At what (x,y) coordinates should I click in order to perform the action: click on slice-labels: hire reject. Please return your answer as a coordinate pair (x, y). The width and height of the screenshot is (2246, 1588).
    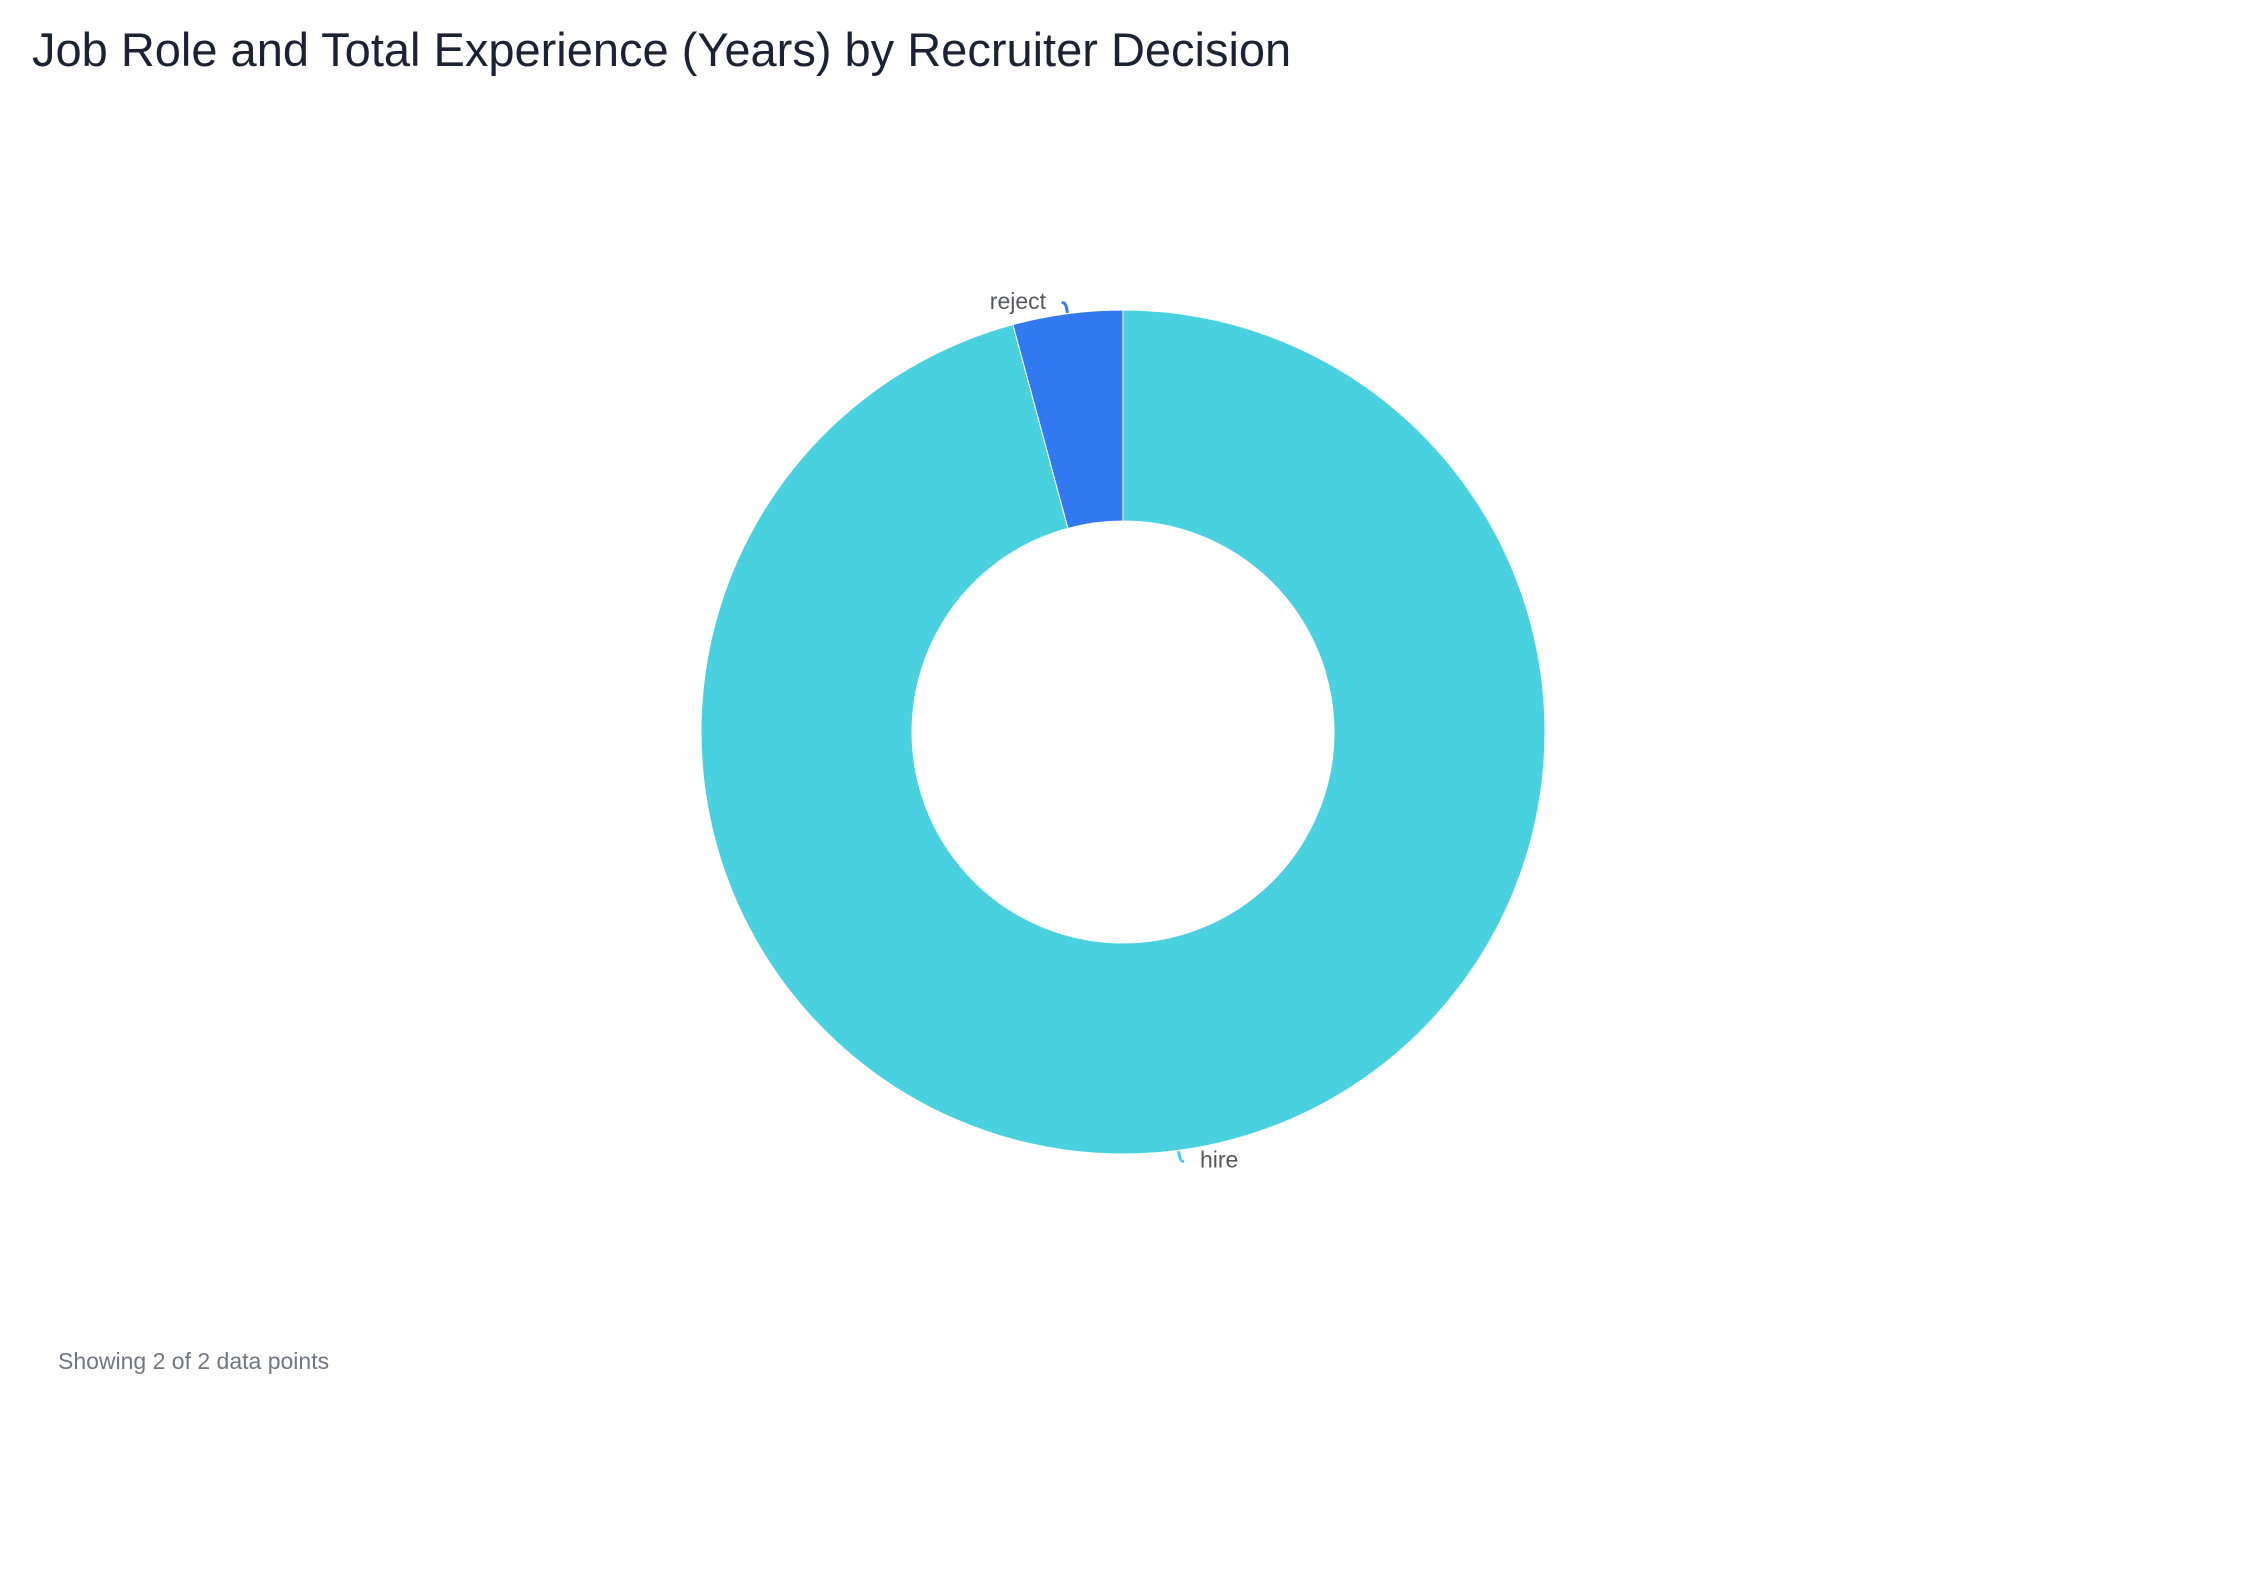
    Looking at the image, I should click on (1114, 730).